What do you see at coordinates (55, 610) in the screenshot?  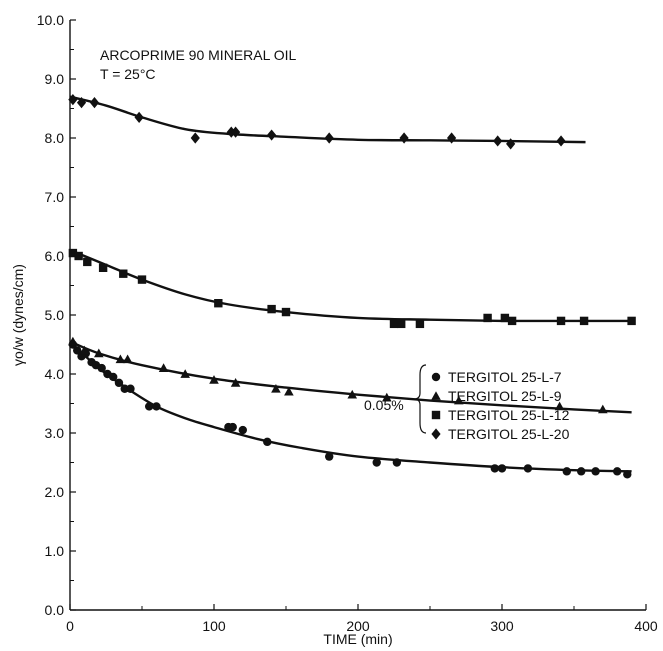 I see `y-tick-label: 0.0` at bounding box center [55, 610].